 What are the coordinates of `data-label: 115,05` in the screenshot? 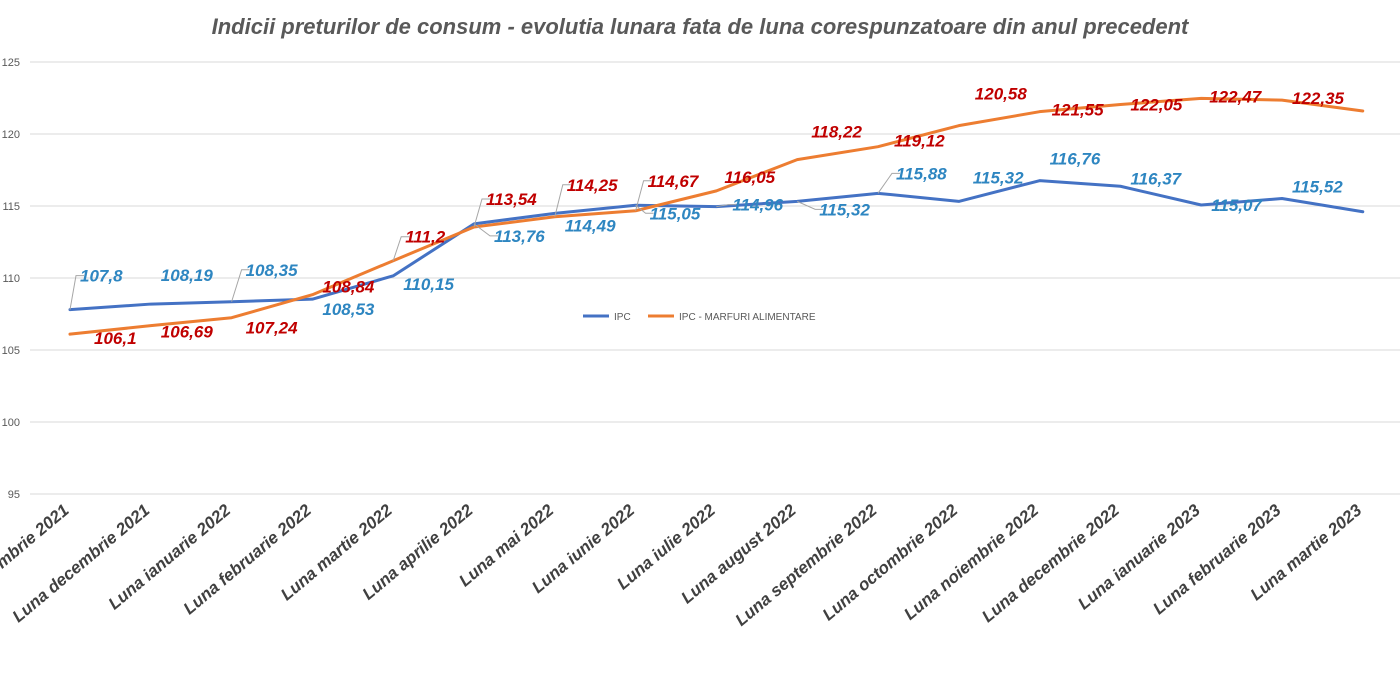 It's located at (675, 213).